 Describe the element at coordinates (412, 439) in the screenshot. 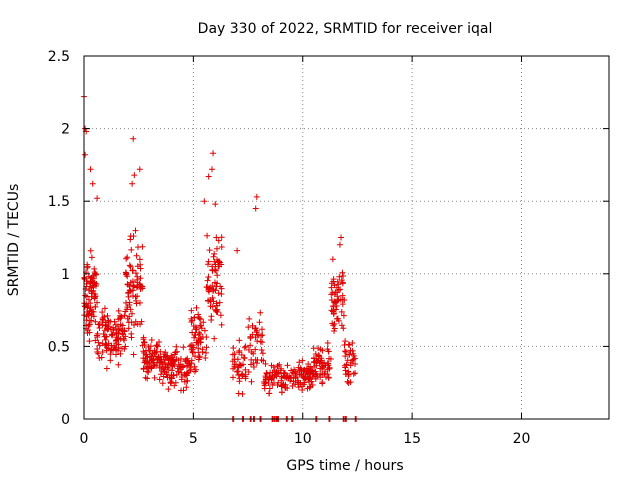

I see `x-tick-label: 15` at that location.